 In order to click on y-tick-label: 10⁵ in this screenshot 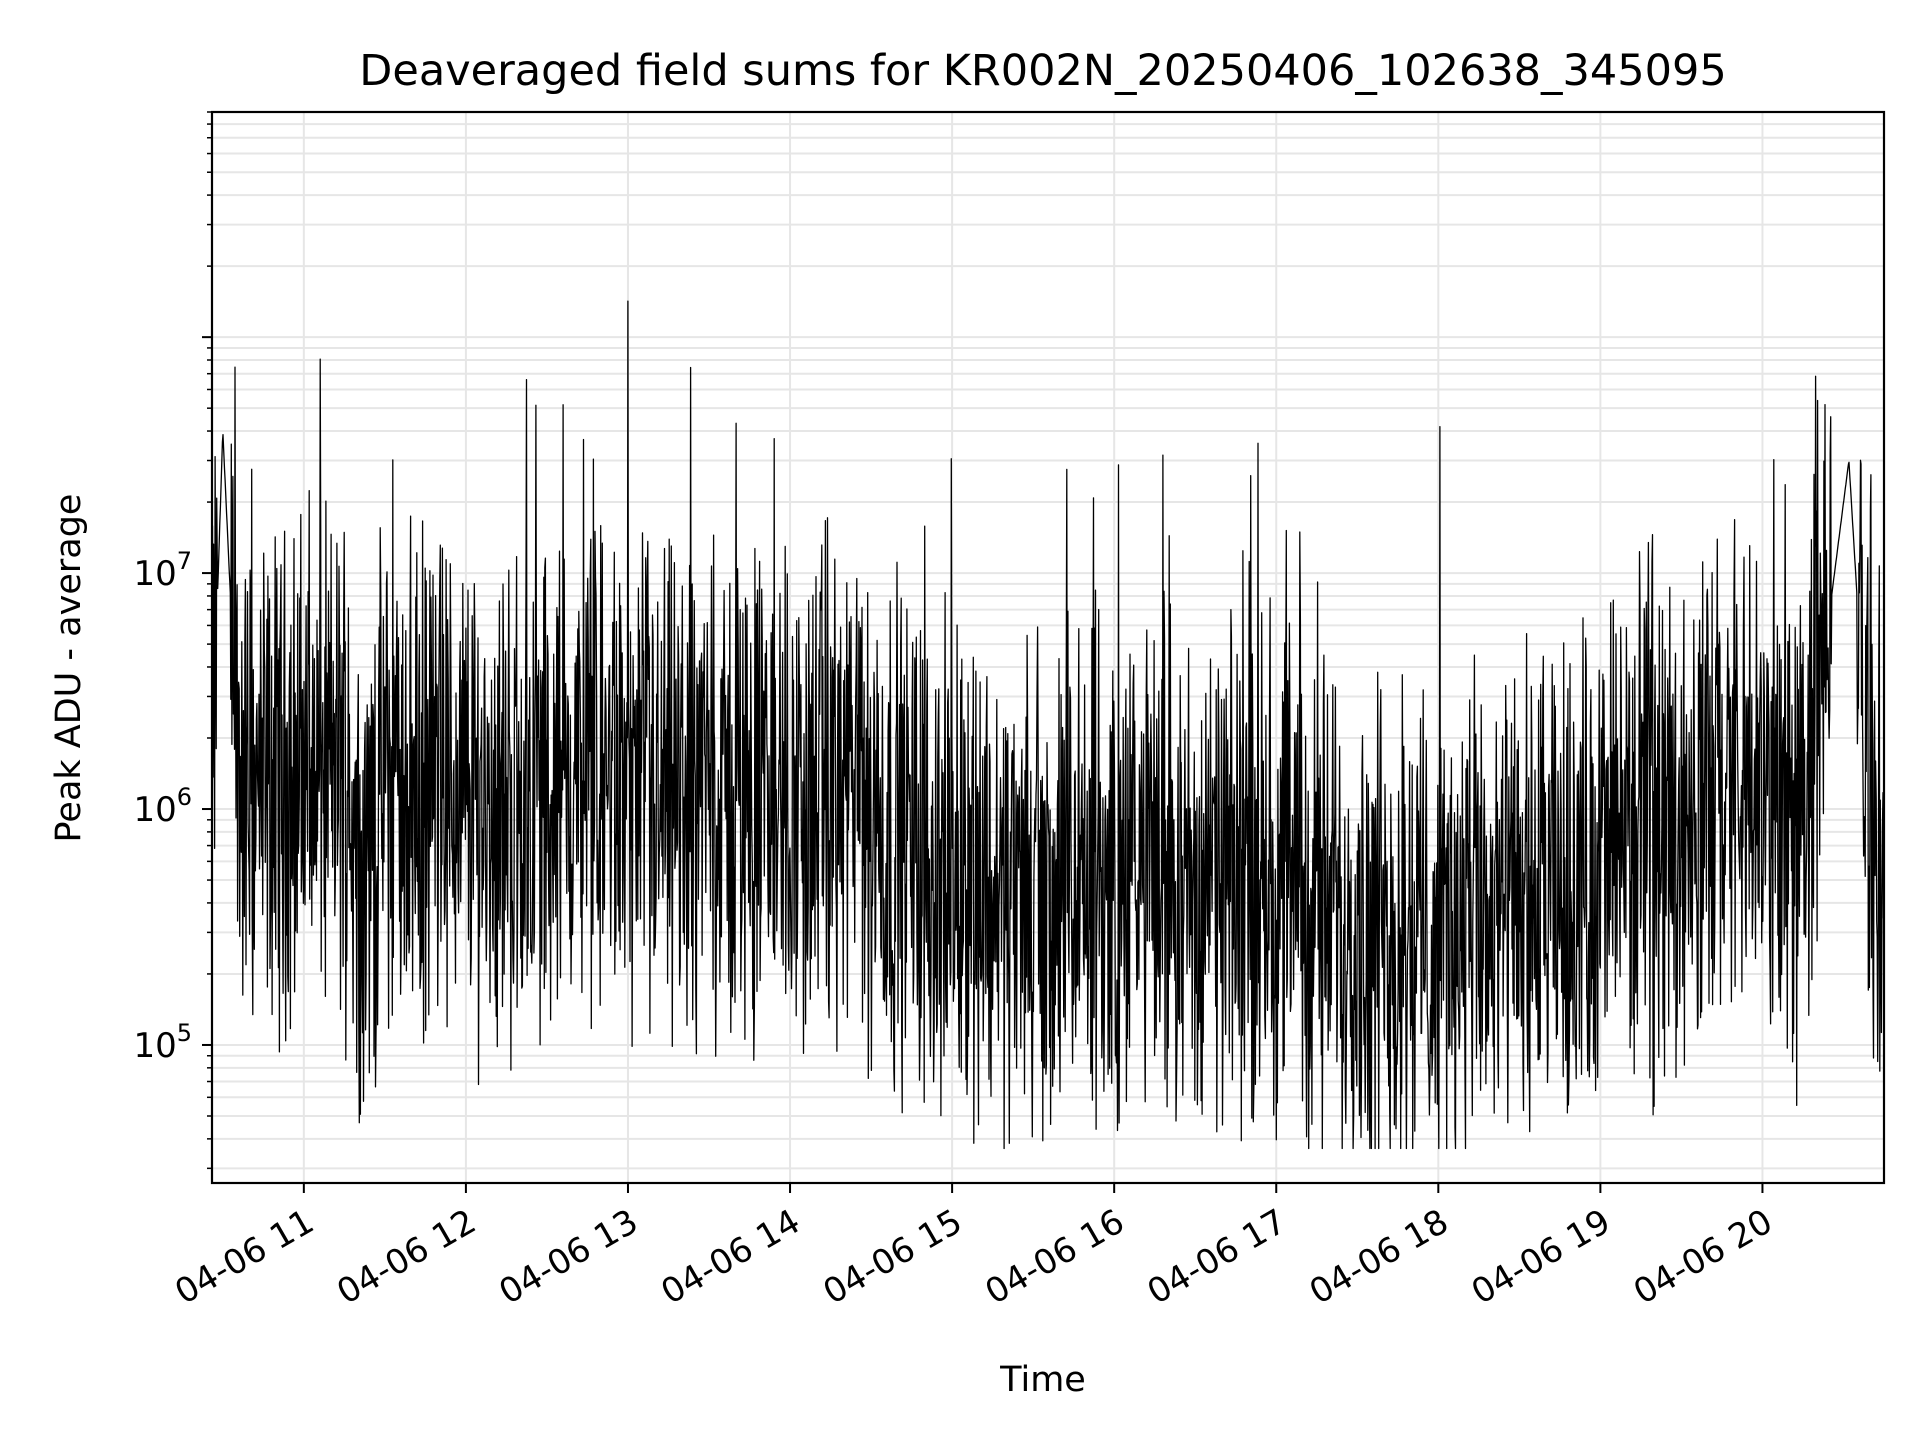, I will do `click(162, 1042)`.